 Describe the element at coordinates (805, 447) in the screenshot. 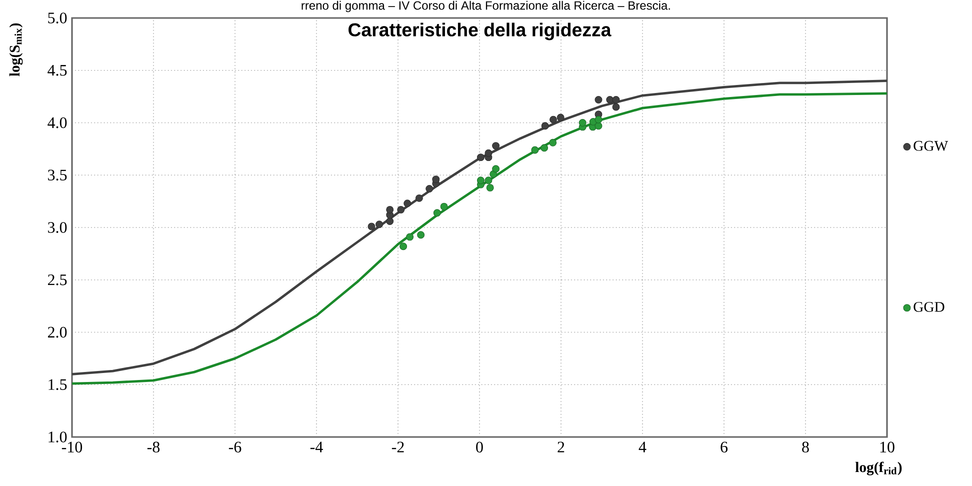

I see `x-tick-label: 8` at that location.